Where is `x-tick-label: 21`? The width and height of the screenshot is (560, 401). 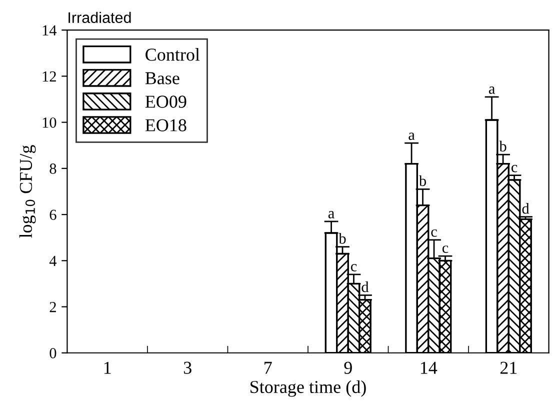
x-tick-label: 21 is located at coordinates (508, 368).